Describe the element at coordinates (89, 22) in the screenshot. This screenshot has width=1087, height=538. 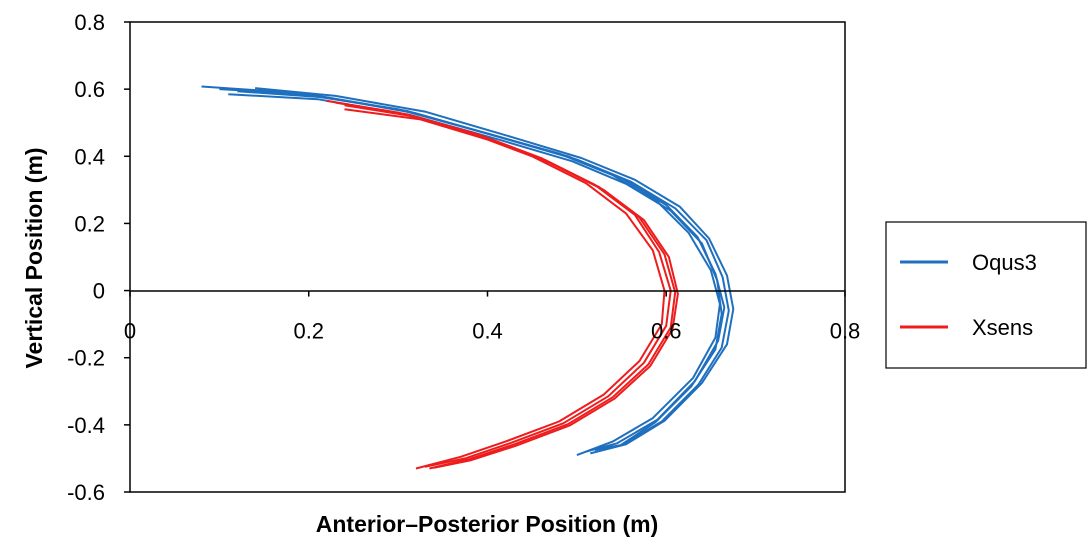
I see `y-tick-label: 0.8` at that location.